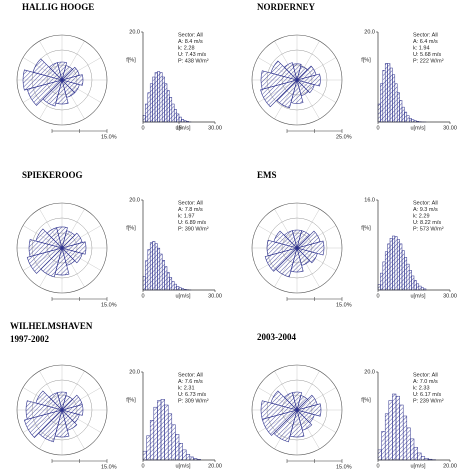 This screenshot has height=474, width=474. What do you see at coordinates (276, 337) in the screenshot?
I see `panel-title: 2003-2004` at bounding box center [276, 337].